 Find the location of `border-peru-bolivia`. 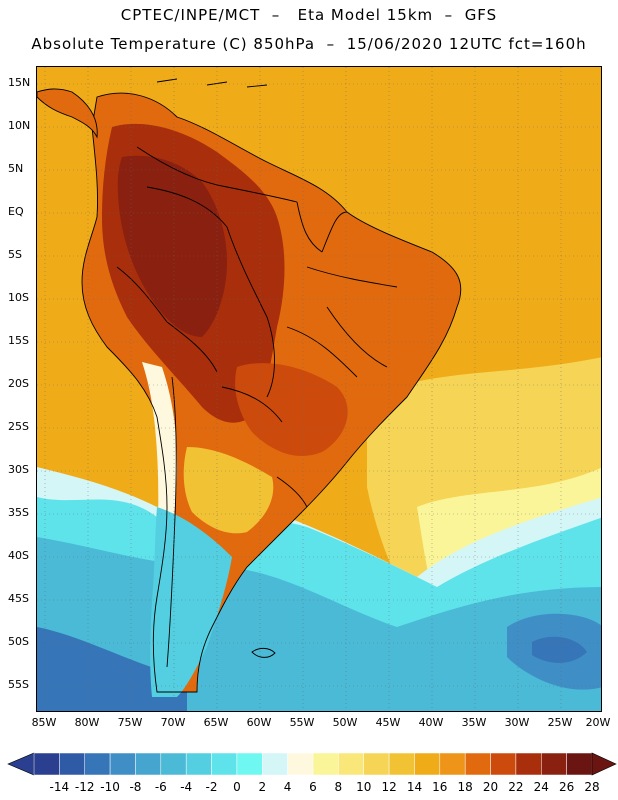

border-peru-bolivia is located at coordinates (167, 319).